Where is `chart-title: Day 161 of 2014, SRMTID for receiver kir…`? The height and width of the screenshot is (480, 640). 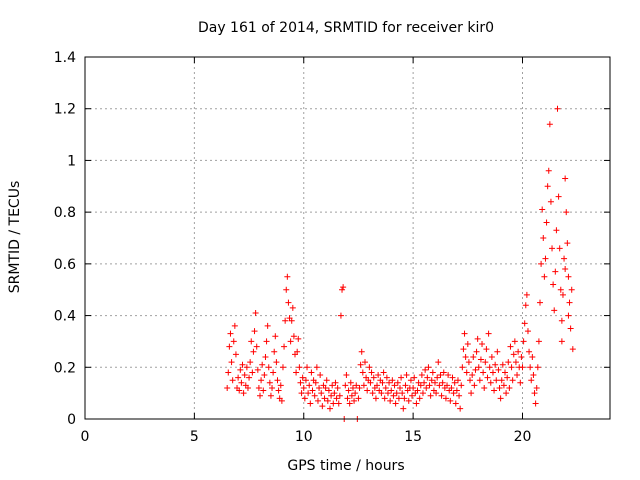
chart-title: Day 161 of 2014, SRMTID for receiver kir… is located at coordinates (346, 28).